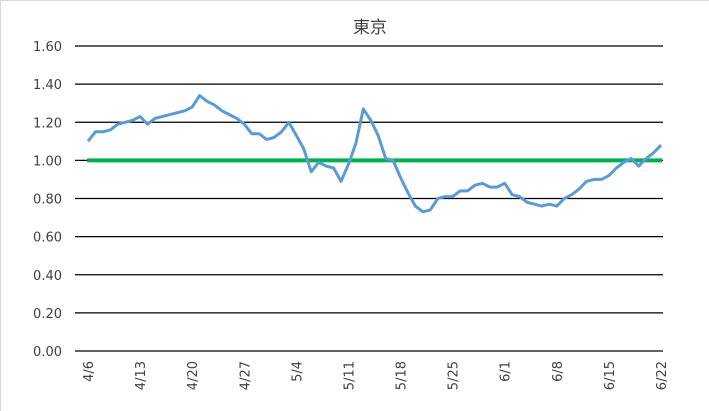 The width and height of the screenshot is (709, 411). I want to click on y-tick-label: 1.20, so click(47, 123).